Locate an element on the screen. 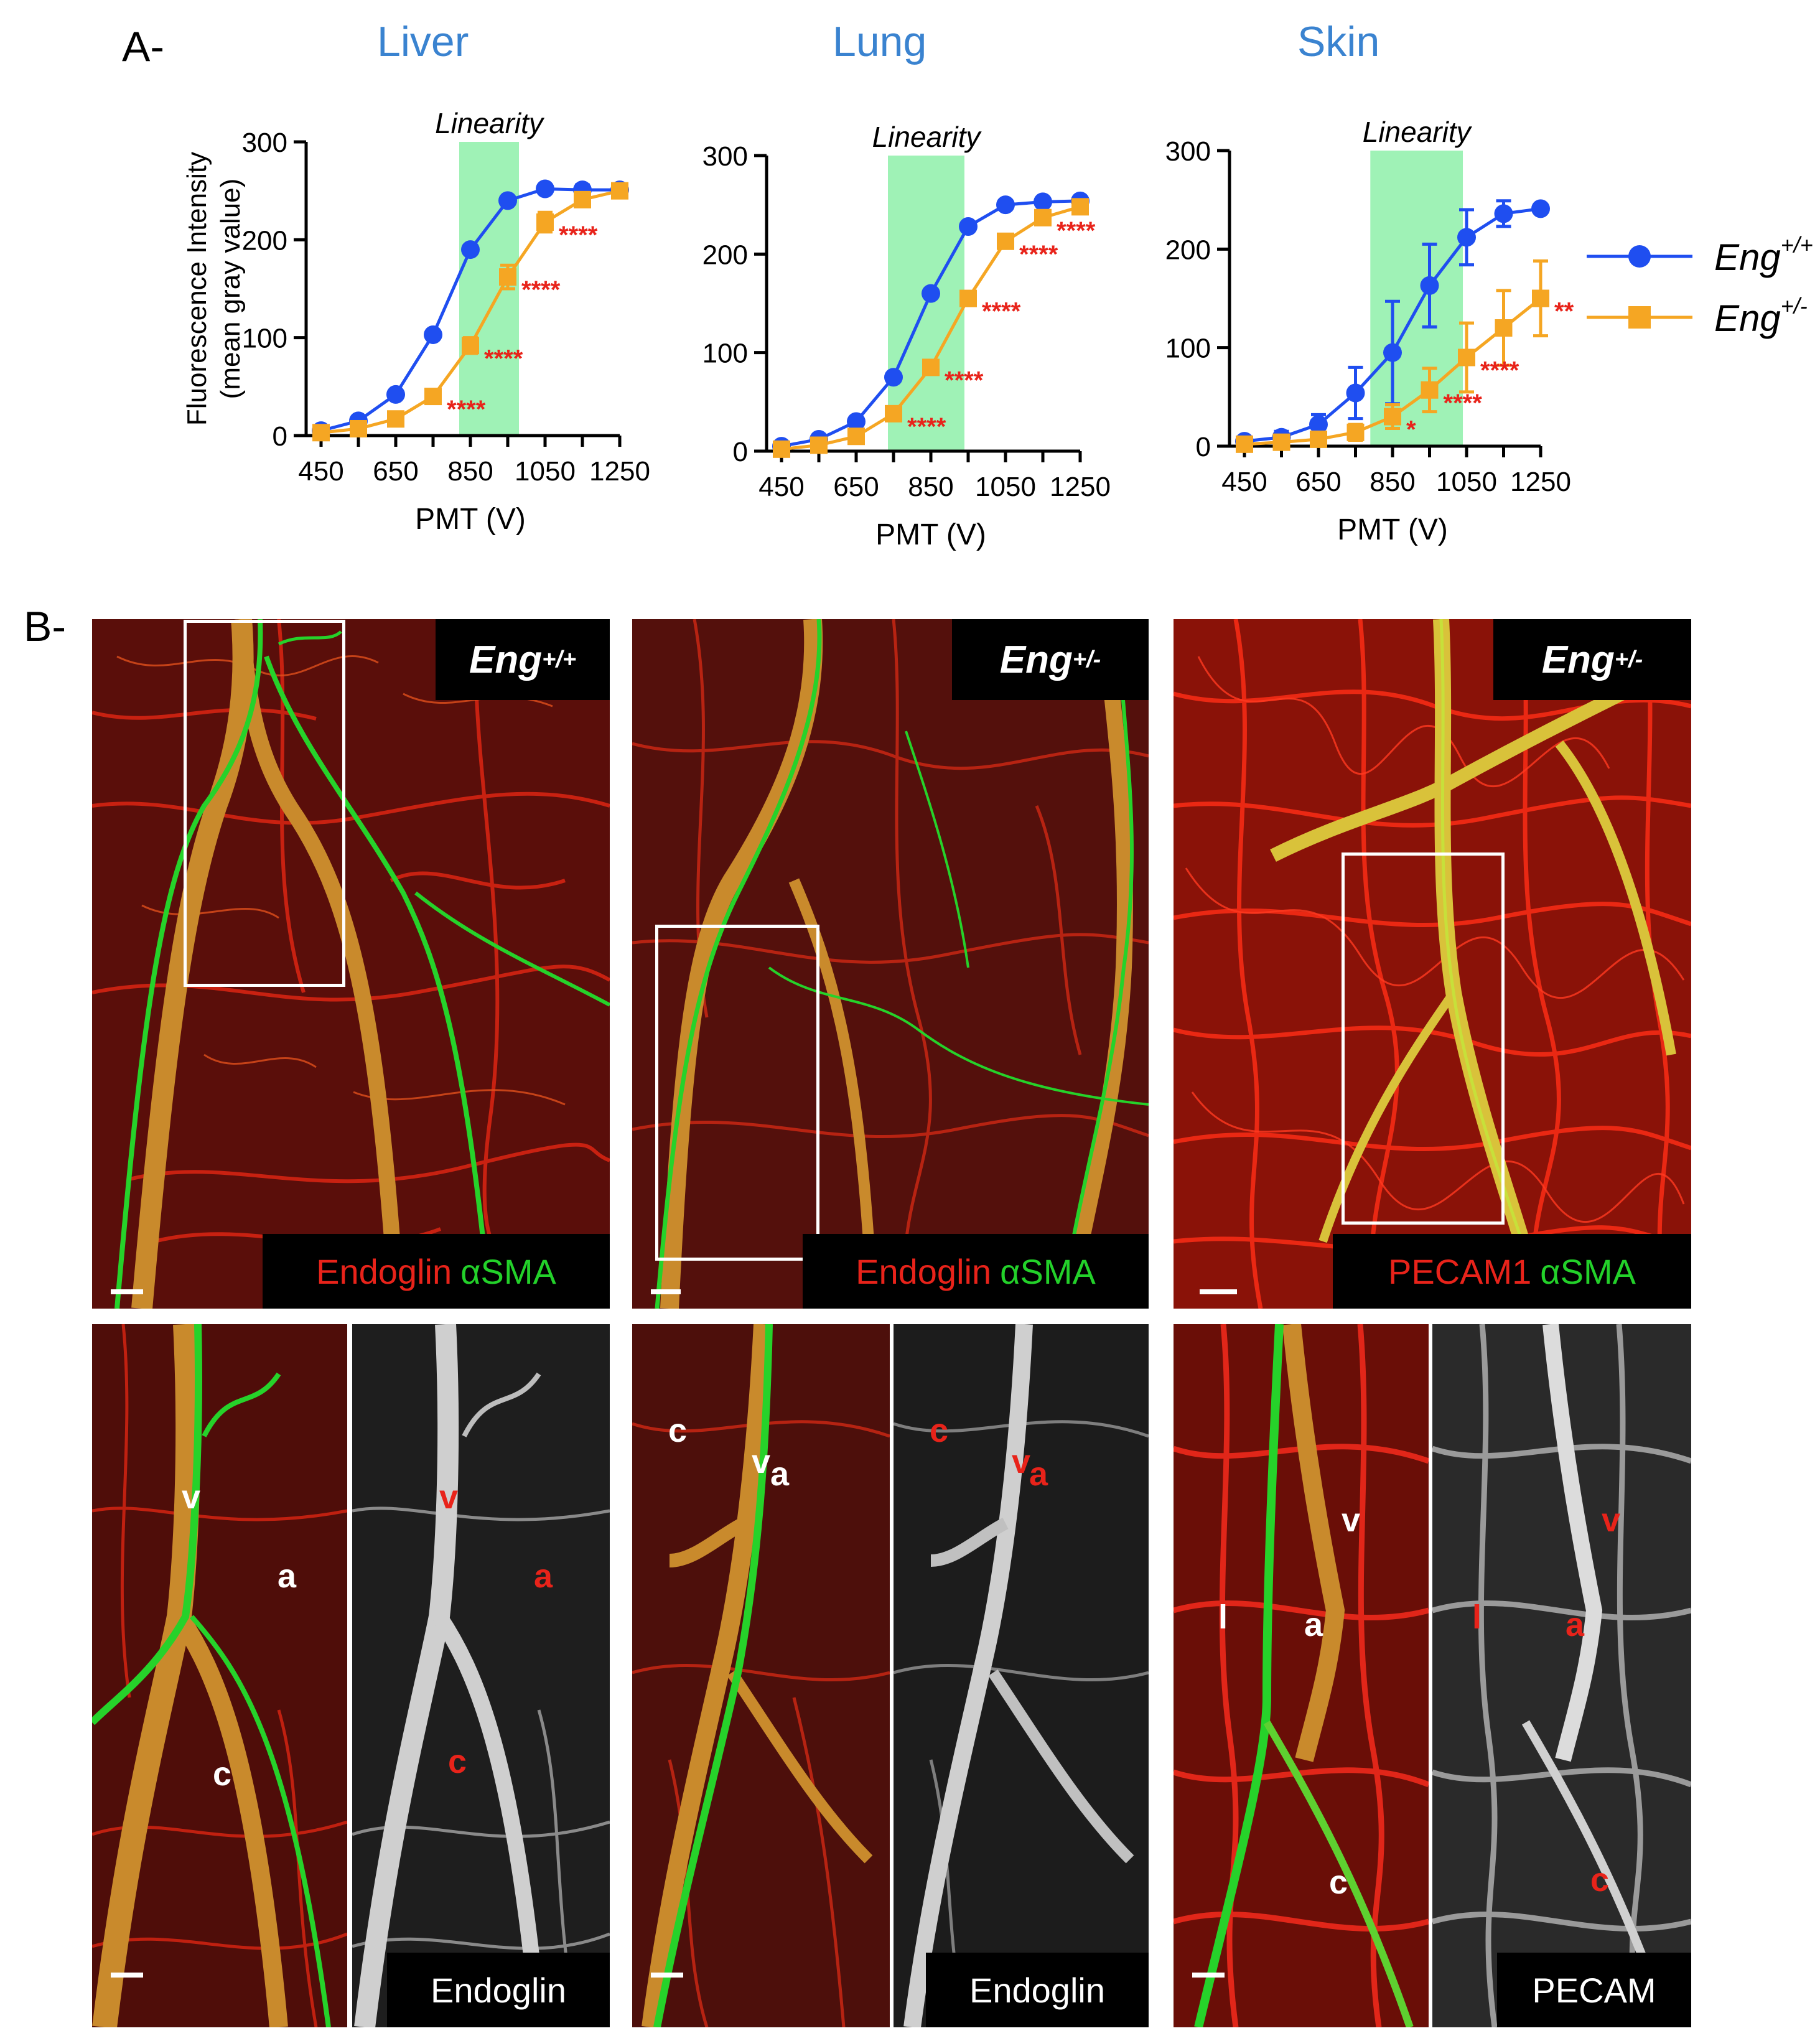 This screenshot has width=1820, height=2041. genotype-tag-lung: Eng +/- is located at coordinates (1050, 660).